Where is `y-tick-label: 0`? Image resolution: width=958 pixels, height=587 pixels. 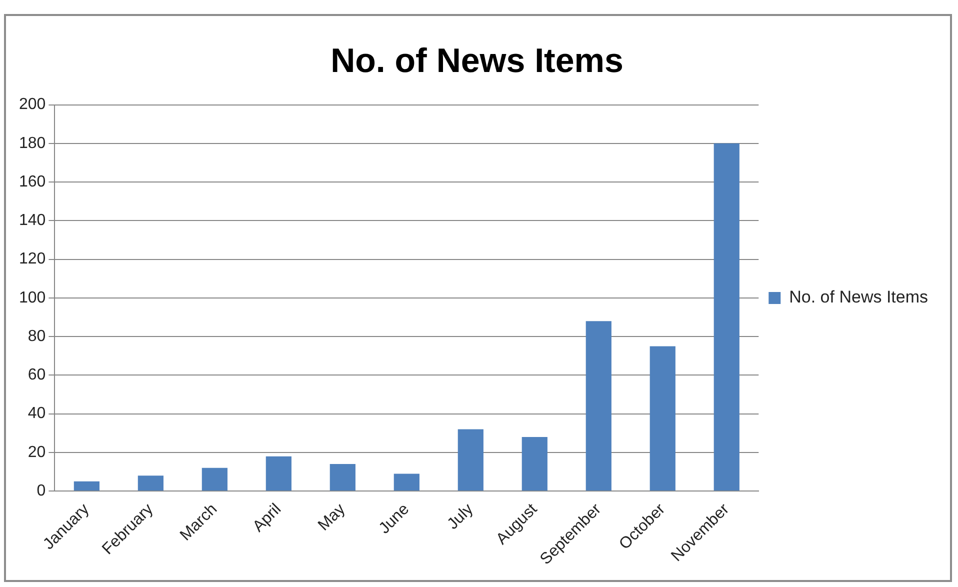
y-tick-label: 0 is located at coordinates (41, 491).